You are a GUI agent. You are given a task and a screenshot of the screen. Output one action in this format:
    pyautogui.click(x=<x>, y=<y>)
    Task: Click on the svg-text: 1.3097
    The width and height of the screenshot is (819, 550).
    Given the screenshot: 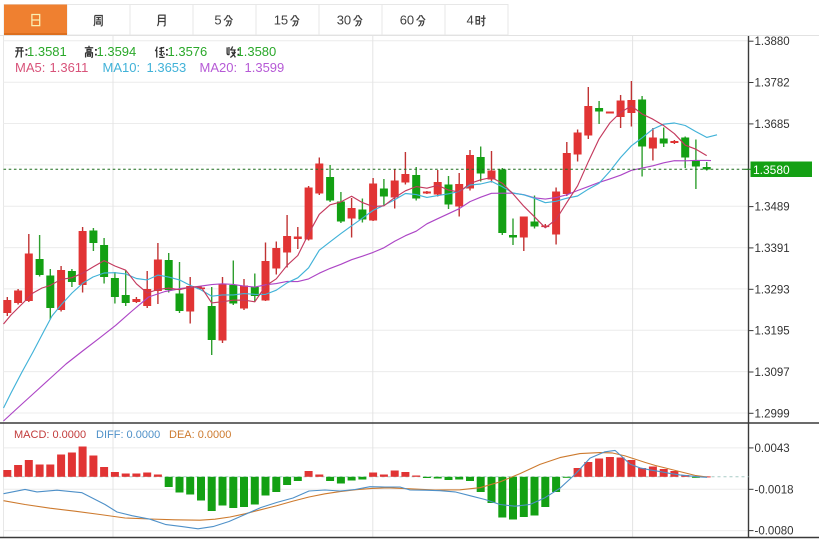 What is the action you would take?
    pyautogui.click(x=772, y=373)
    